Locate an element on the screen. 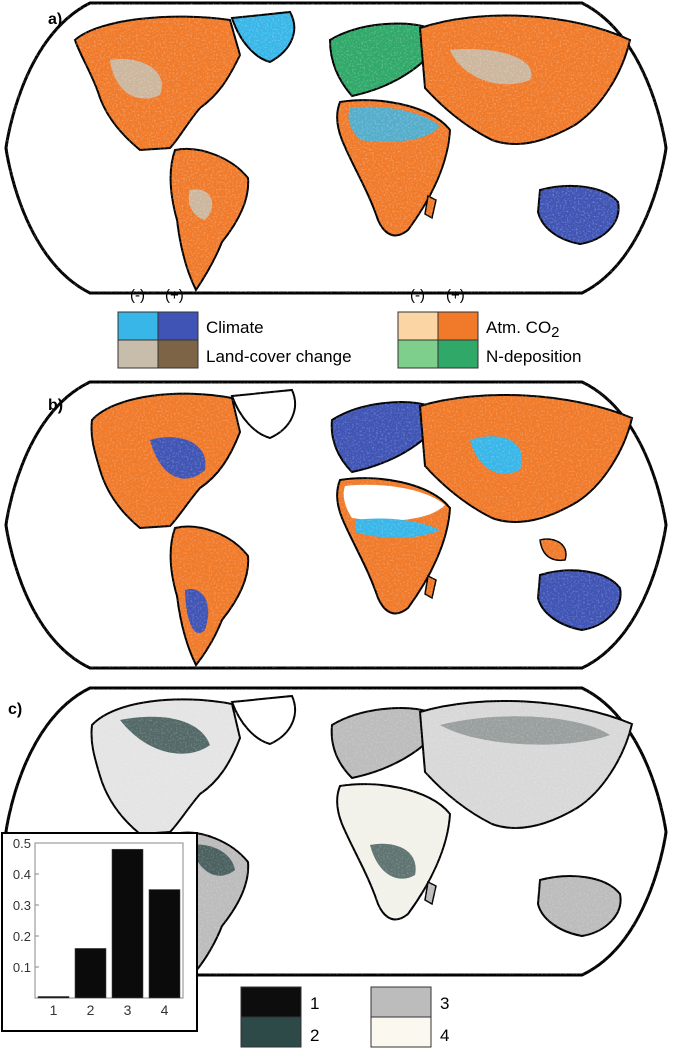 The height and width of the screenshot is (1064, 675). x-tick-label: 3 is located at coordinates (128, 1010).